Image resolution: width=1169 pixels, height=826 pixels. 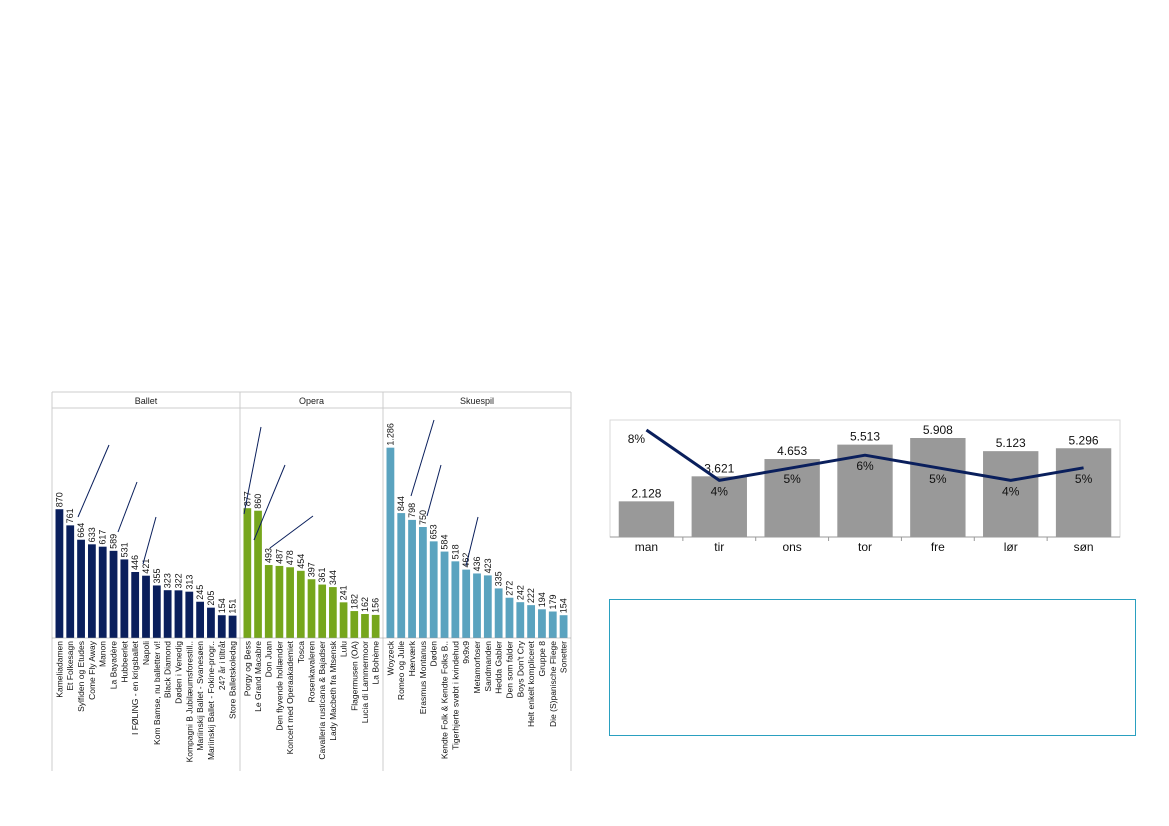 I want to click on category-label: Don Juan, so click(x=269, y=659).